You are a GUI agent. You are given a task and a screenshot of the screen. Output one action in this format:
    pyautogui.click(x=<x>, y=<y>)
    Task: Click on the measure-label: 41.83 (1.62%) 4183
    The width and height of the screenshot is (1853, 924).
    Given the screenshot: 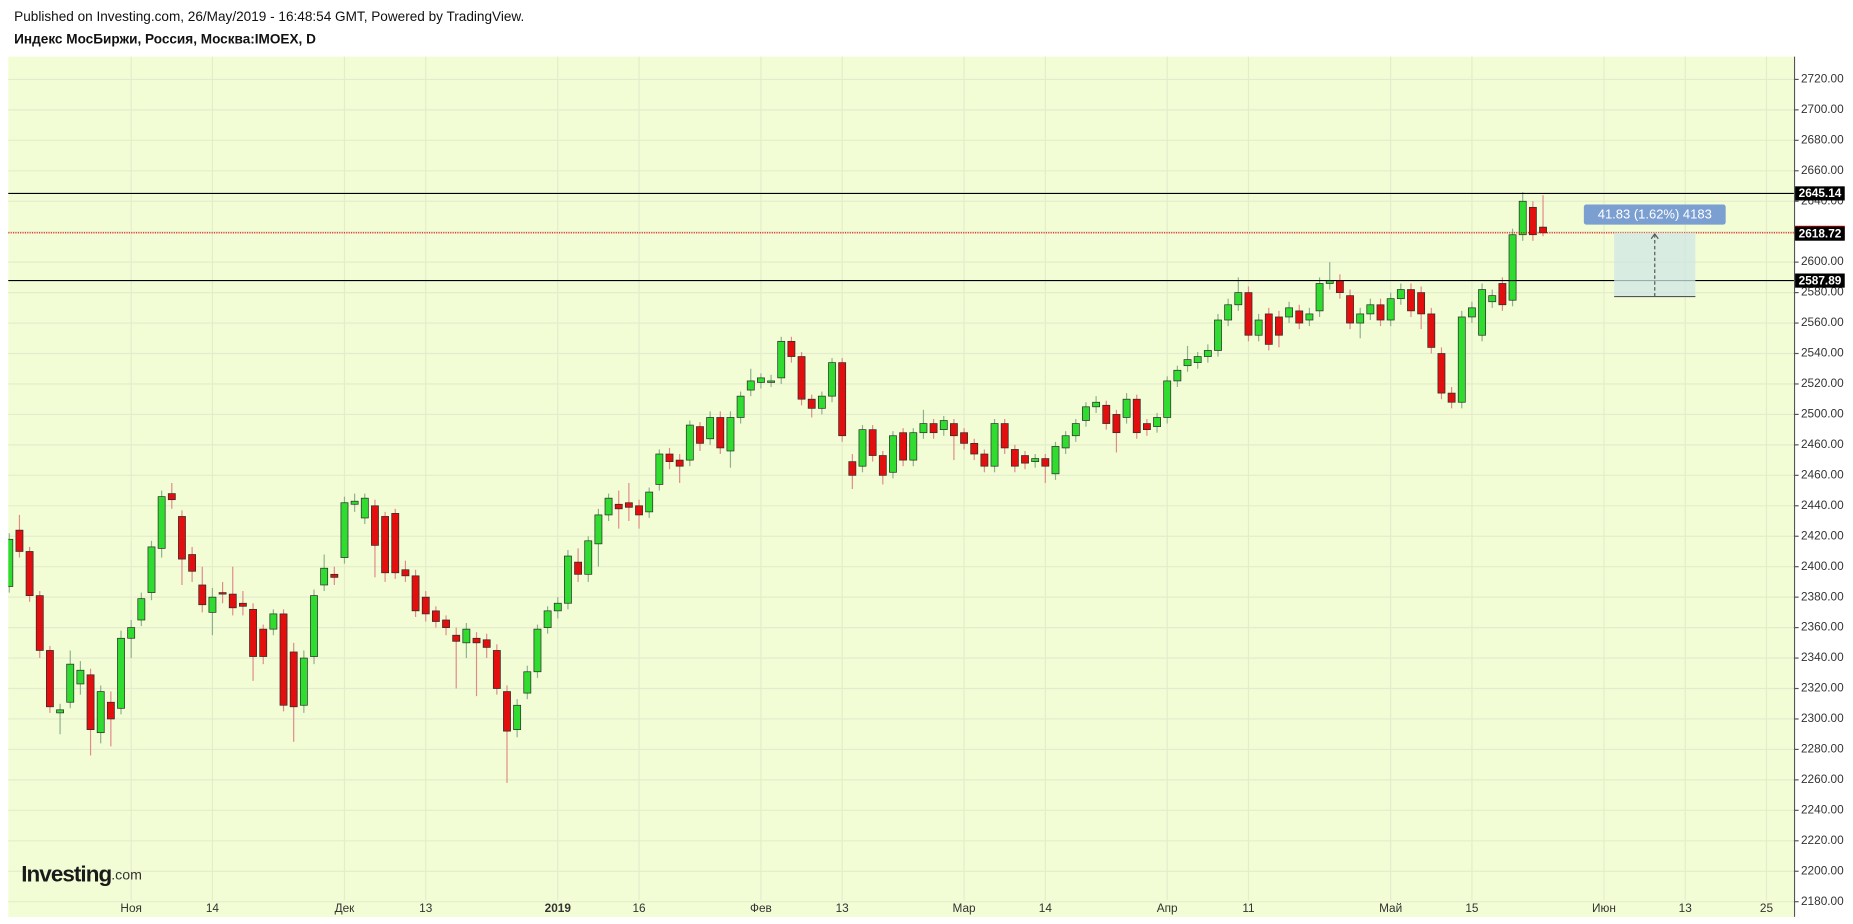 What is the action you would take?
    pyautogui.click(x=1655, y=214)
    